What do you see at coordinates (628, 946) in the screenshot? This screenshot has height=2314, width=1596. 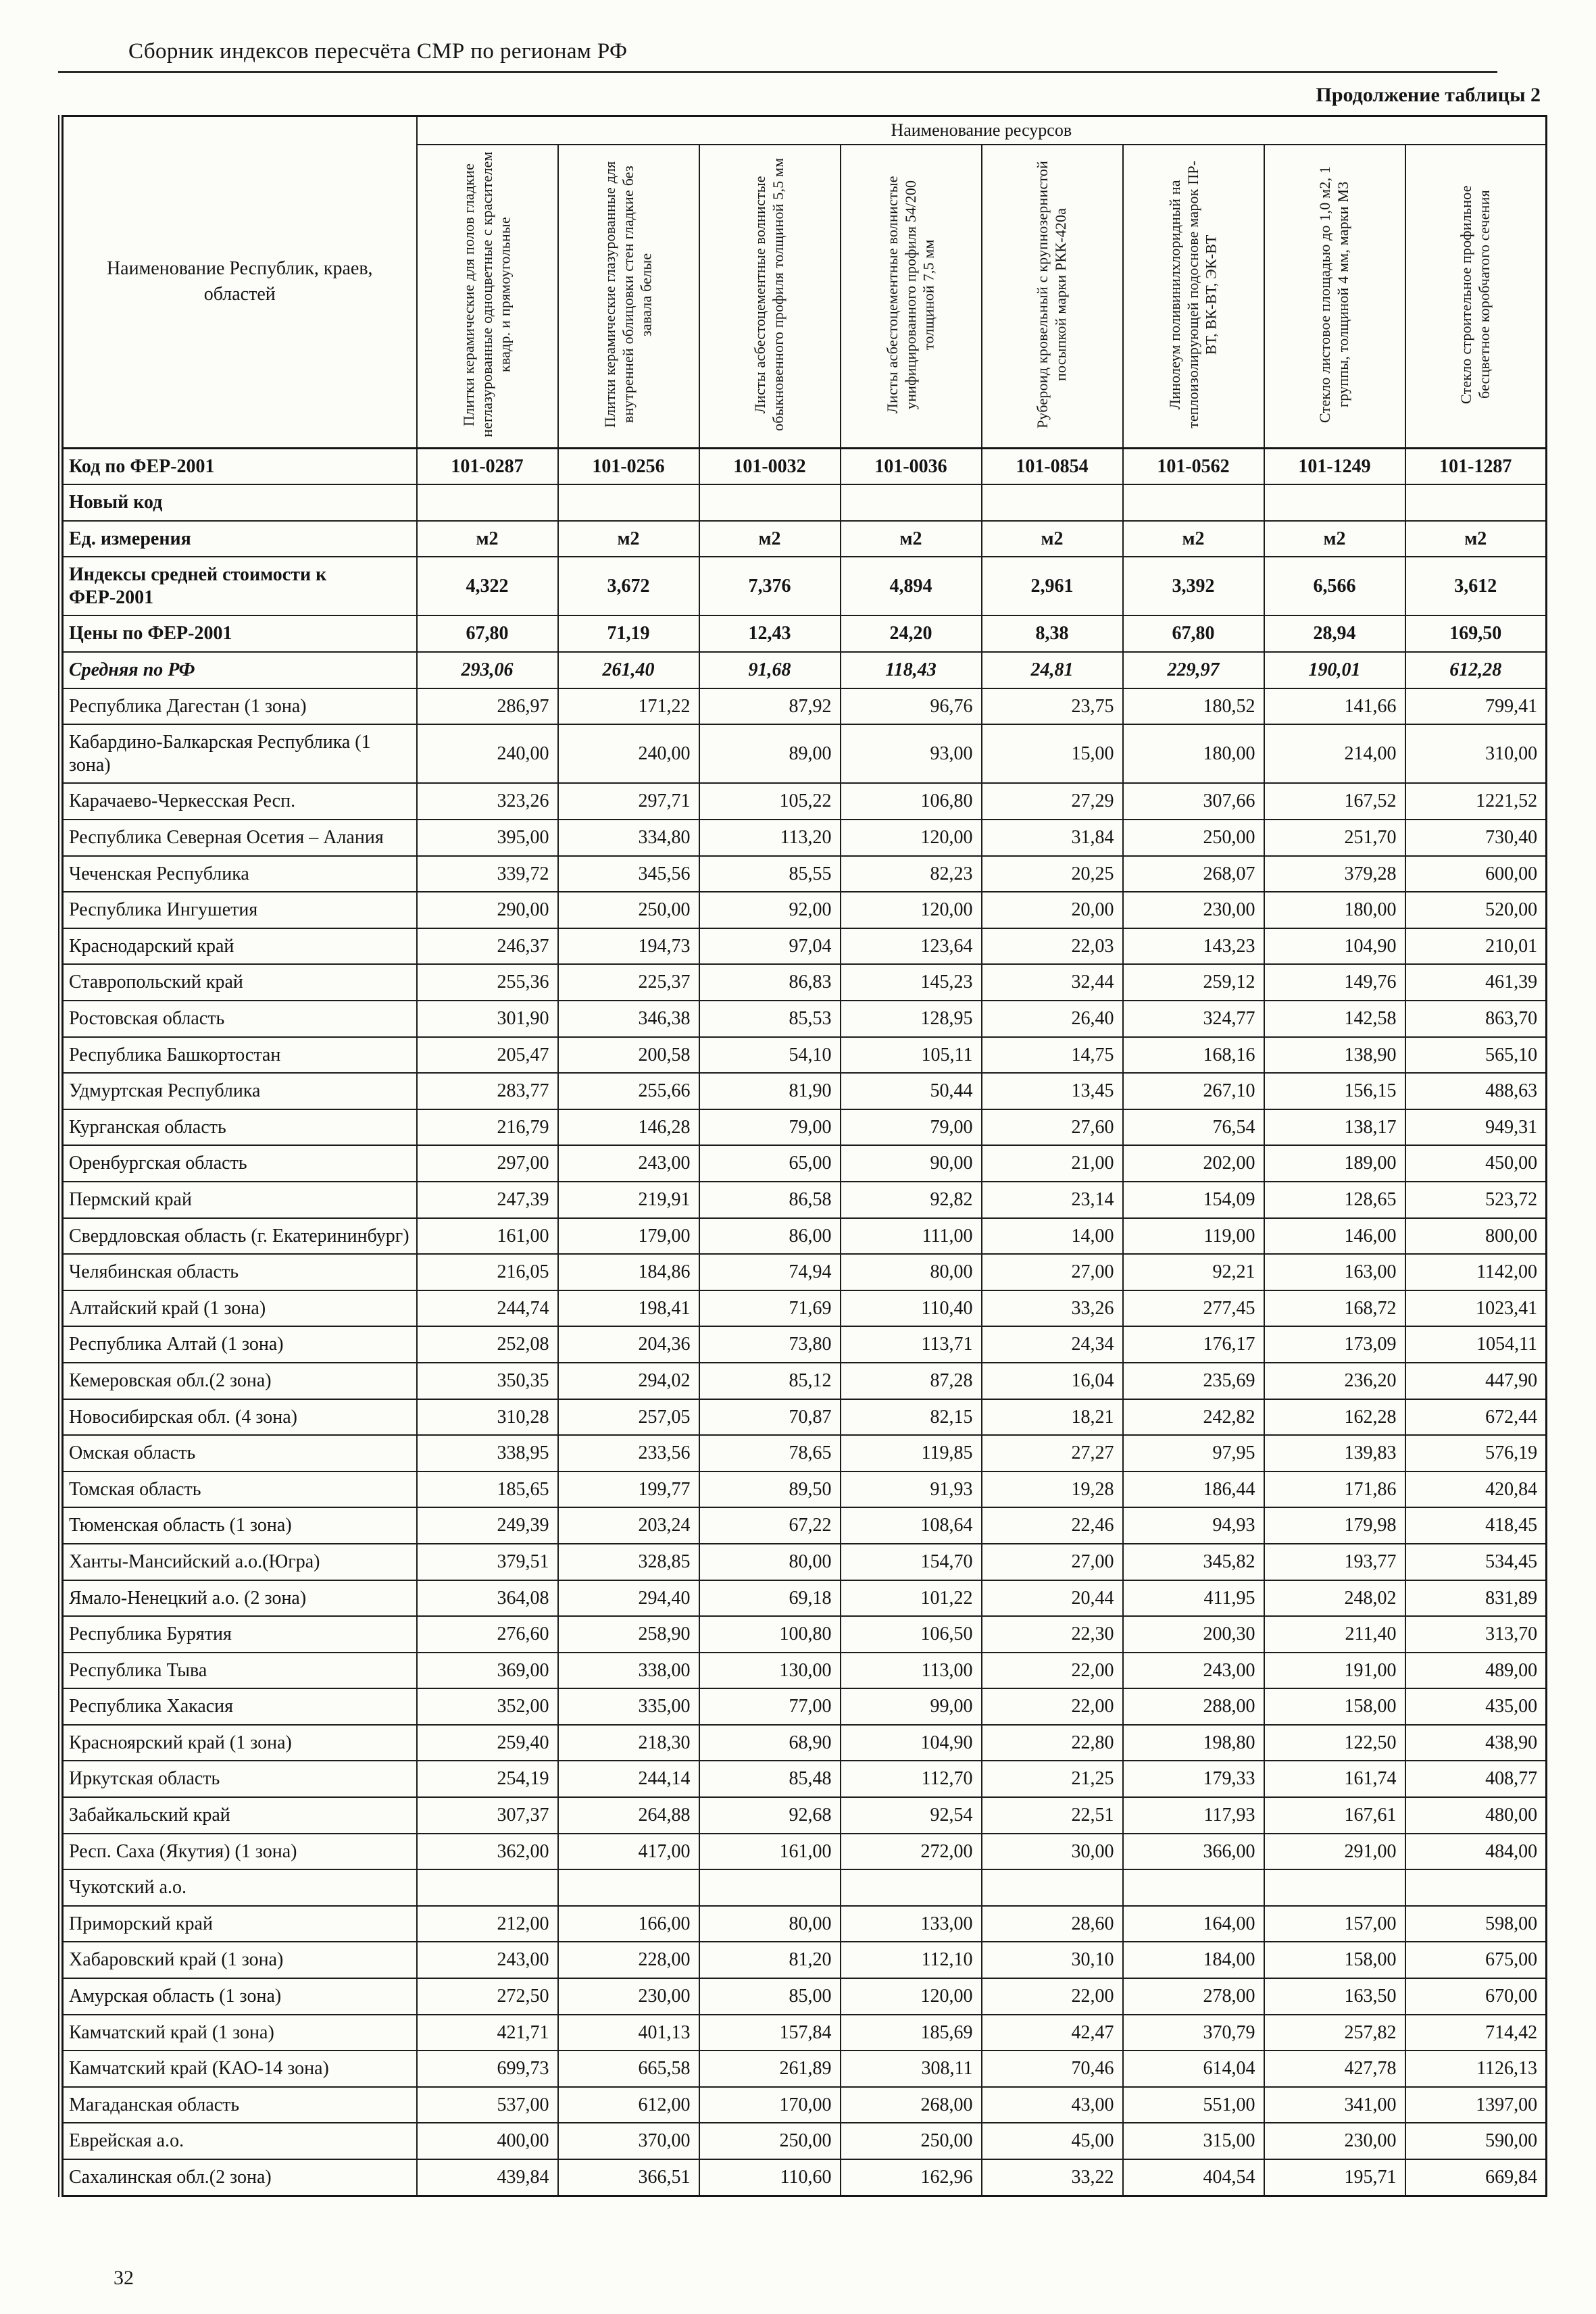 I see `value-cell: 194,73` at bounding box center [628, 946].